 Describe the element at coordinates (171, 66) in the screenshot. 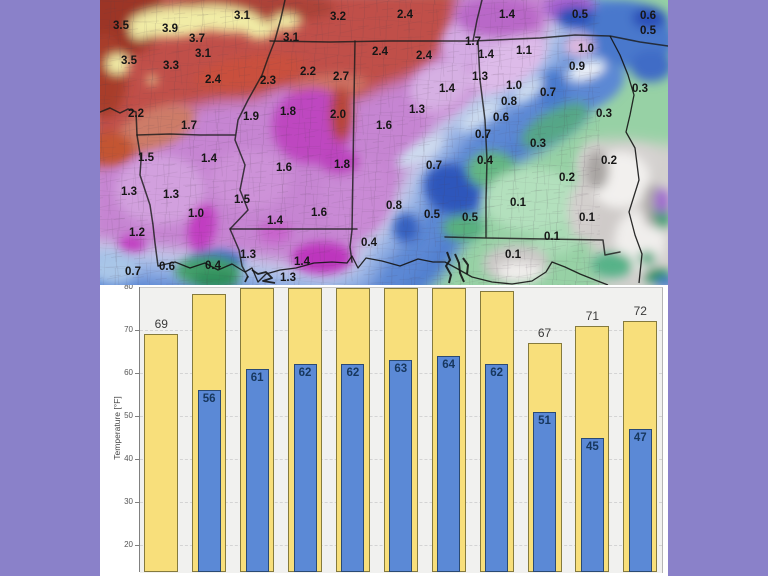

I see `svg-text: 3.3` at that location.